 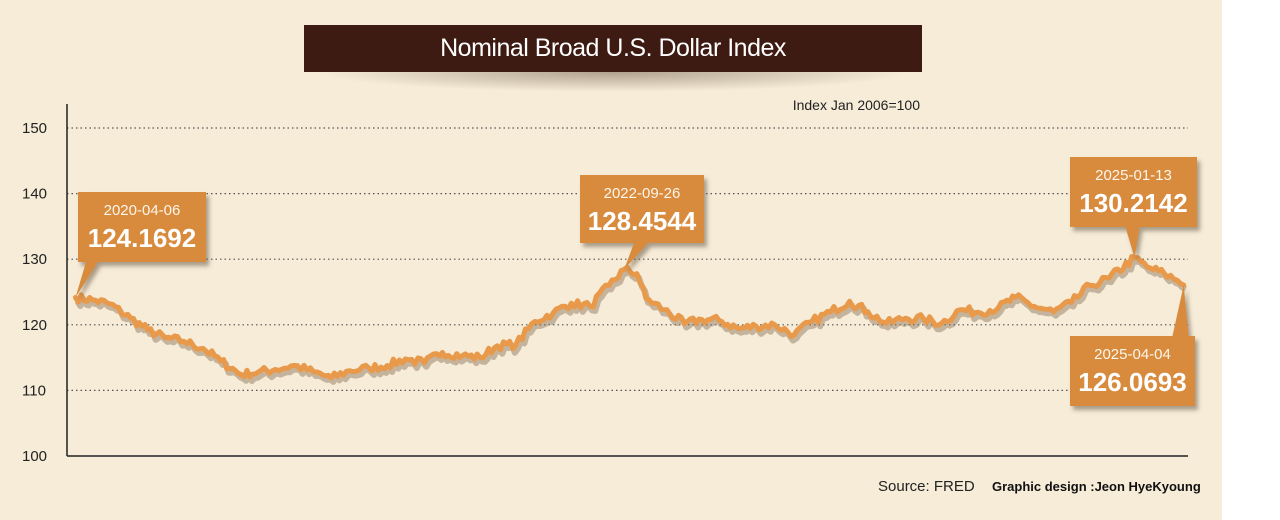 What do you see at coordinates (613, 48) in the screenshot?
I see `chart-title: Nominal Broad U.S. Dollar Index` at bounding box center [613, 48].